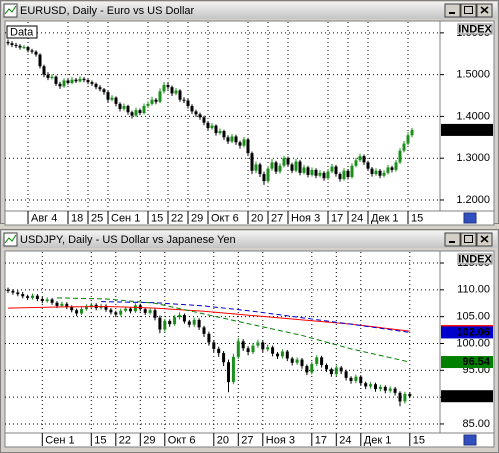 Image resolution: width=499 pixels, height=453 pixels. I want to click on x-tick-label: Ноя 3, so click(280, 440).